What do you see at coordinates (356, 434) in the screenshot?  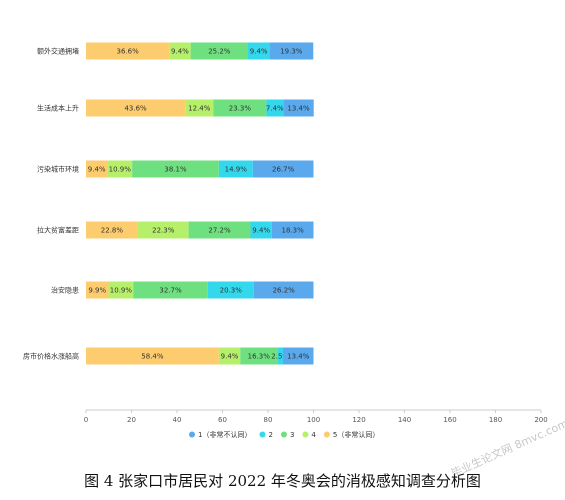 I see `legend-label: 5（非常认同）` at bounding box center [356, 434].